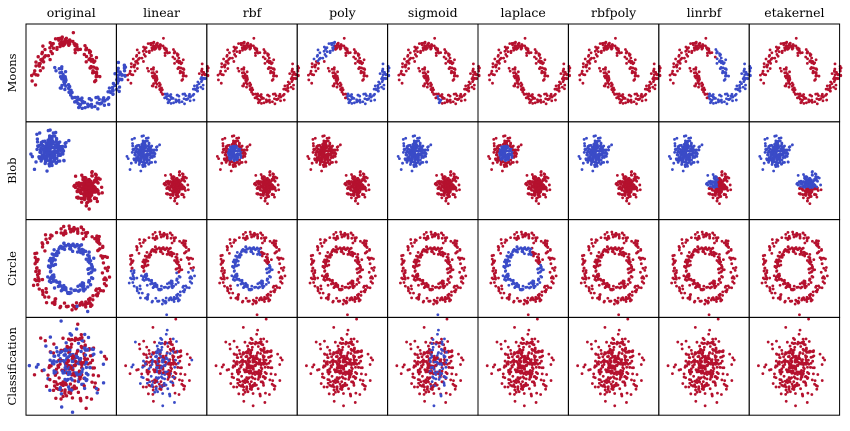 The width and height of the screenshot is (850, 431). Describe the element at coordinates (71, 12) in the screenshot. I see `column-title-original: original` at that location.